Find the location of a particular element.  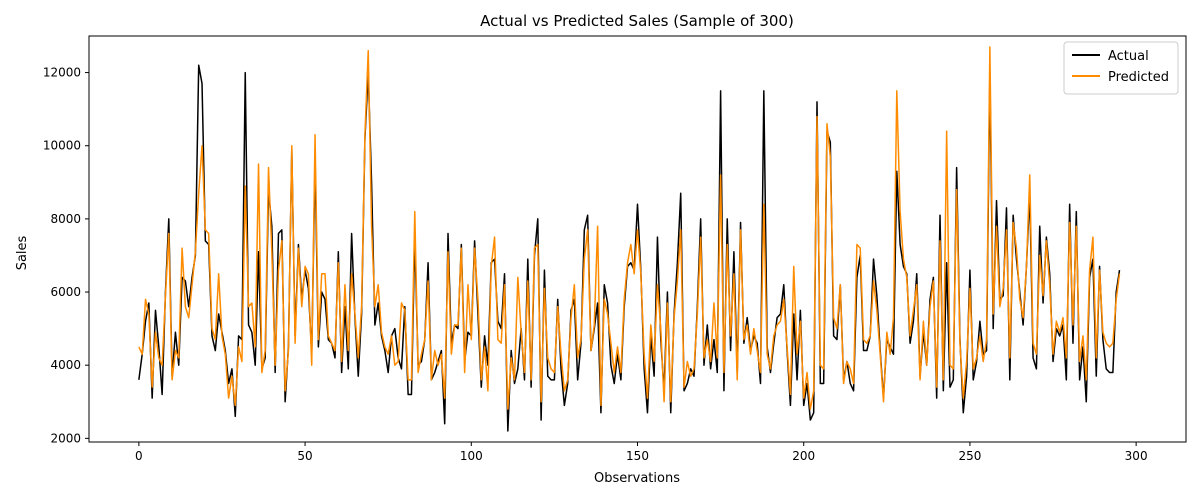

y-axis-label: Sales is located at coordinates (22, 252).